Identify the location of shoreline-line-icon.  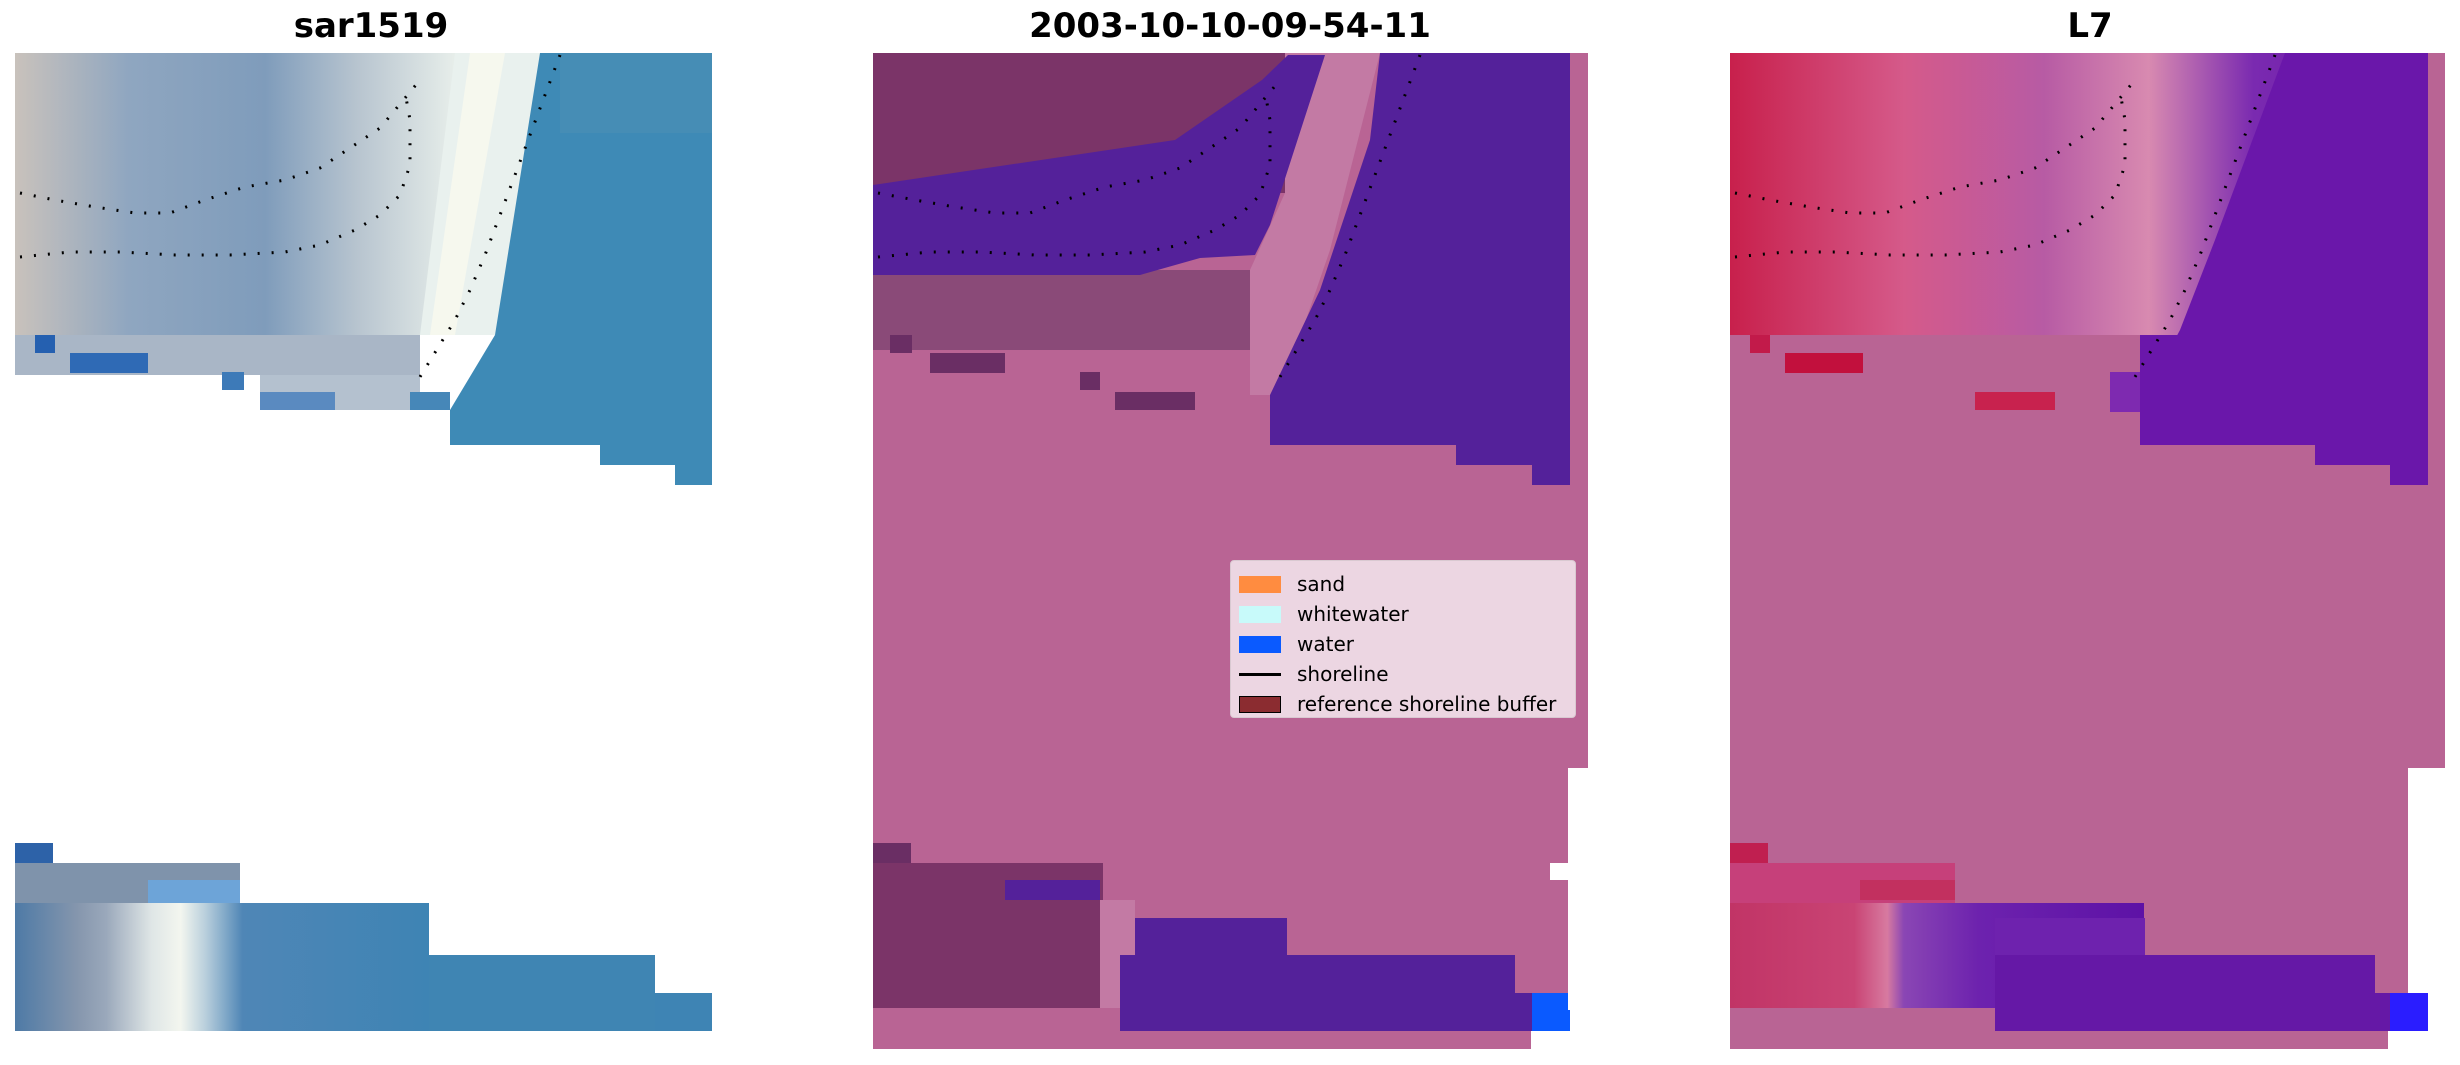
(1260, 674).